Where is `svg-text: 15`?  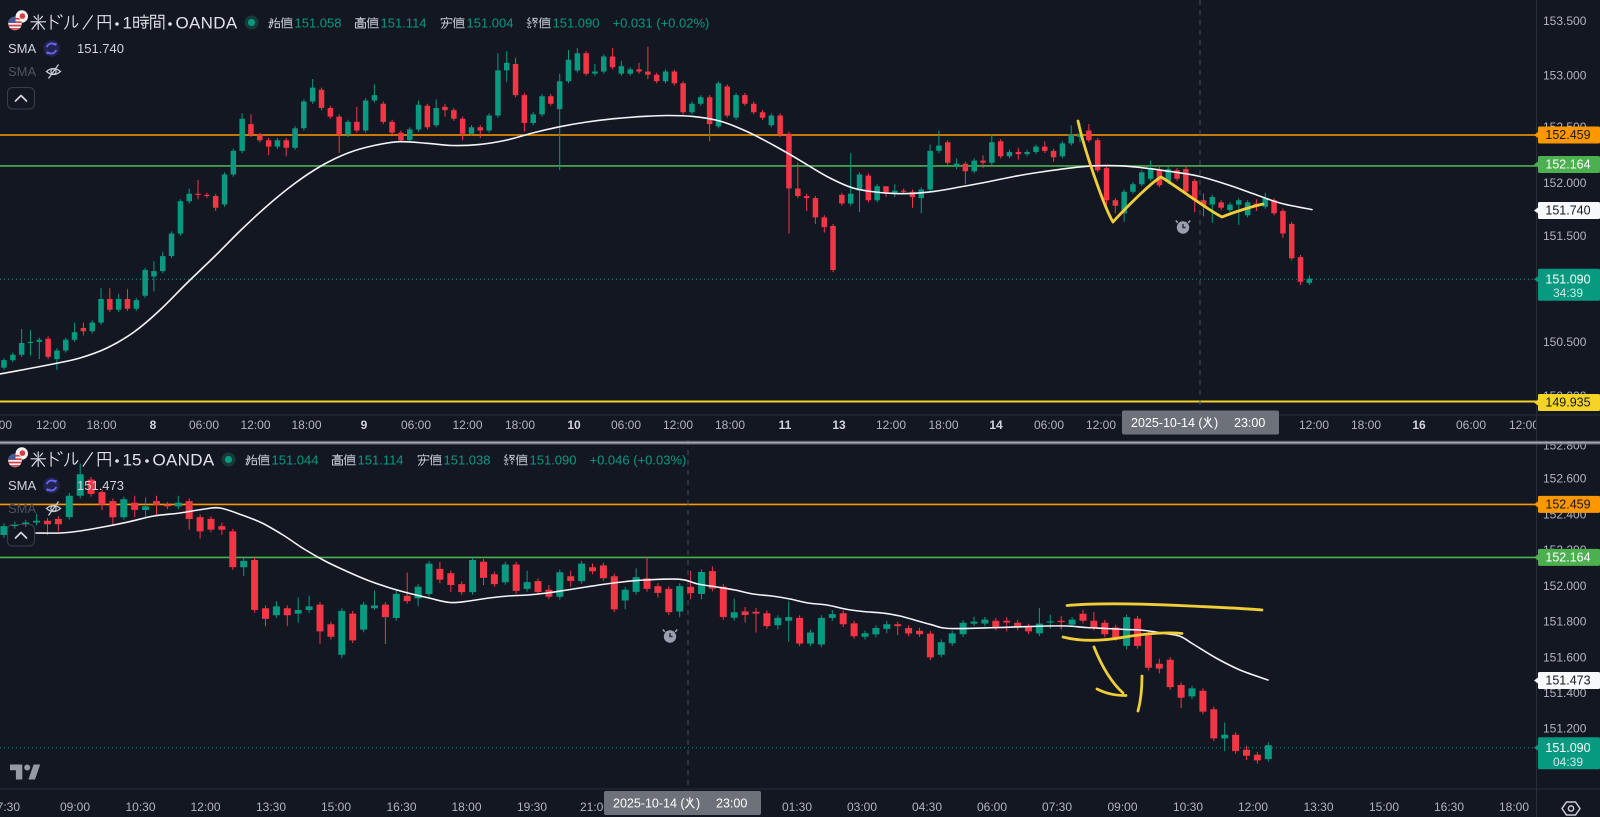 svg-text: 15 is located at coordinates (132, 460).